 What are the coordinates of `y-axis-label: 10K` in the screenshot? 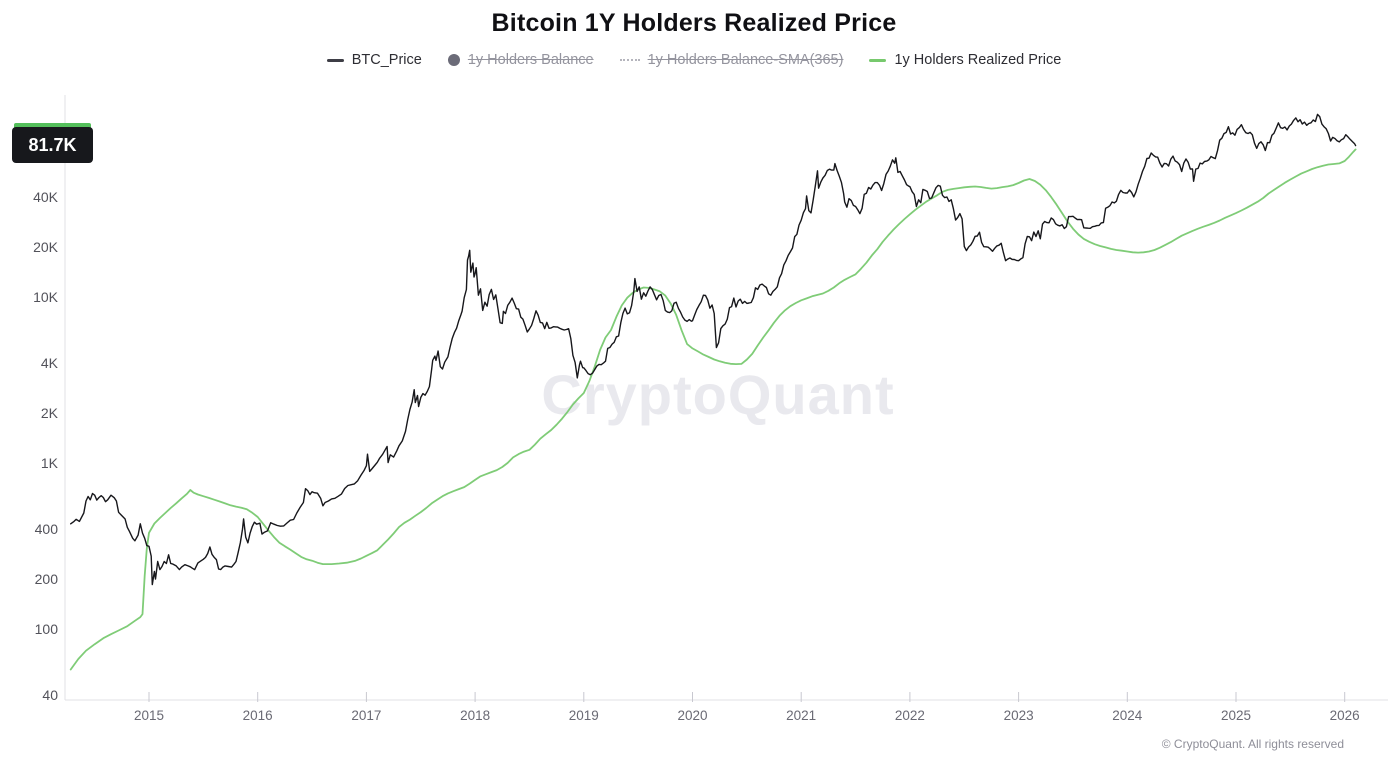 It's located at (45, 297).